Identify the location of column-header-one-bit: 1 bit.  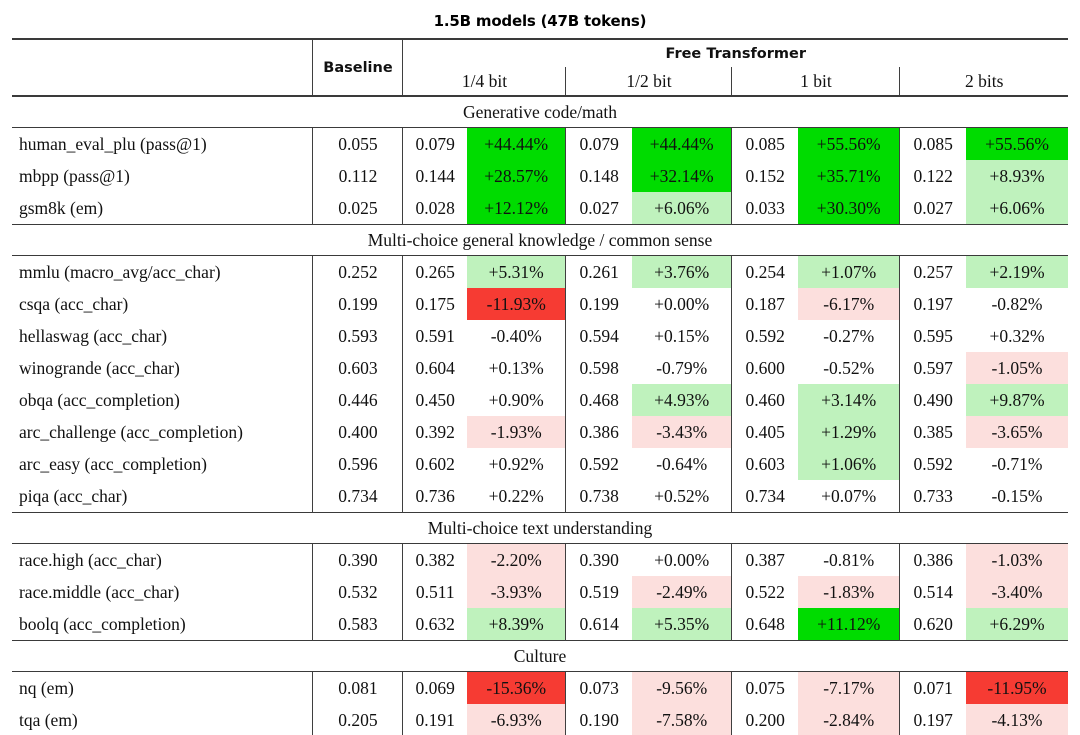
(815, 81).